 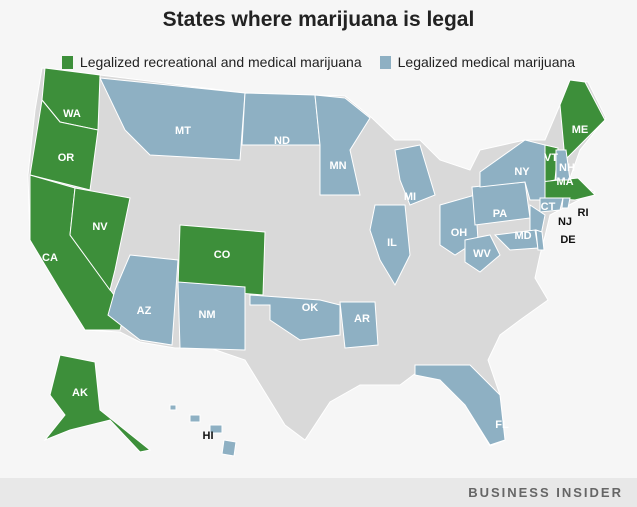 What do you see at coordinates (548, 207) in the screenshot?
I see `state-label-ct: CT` at bounding box center [548, 207].